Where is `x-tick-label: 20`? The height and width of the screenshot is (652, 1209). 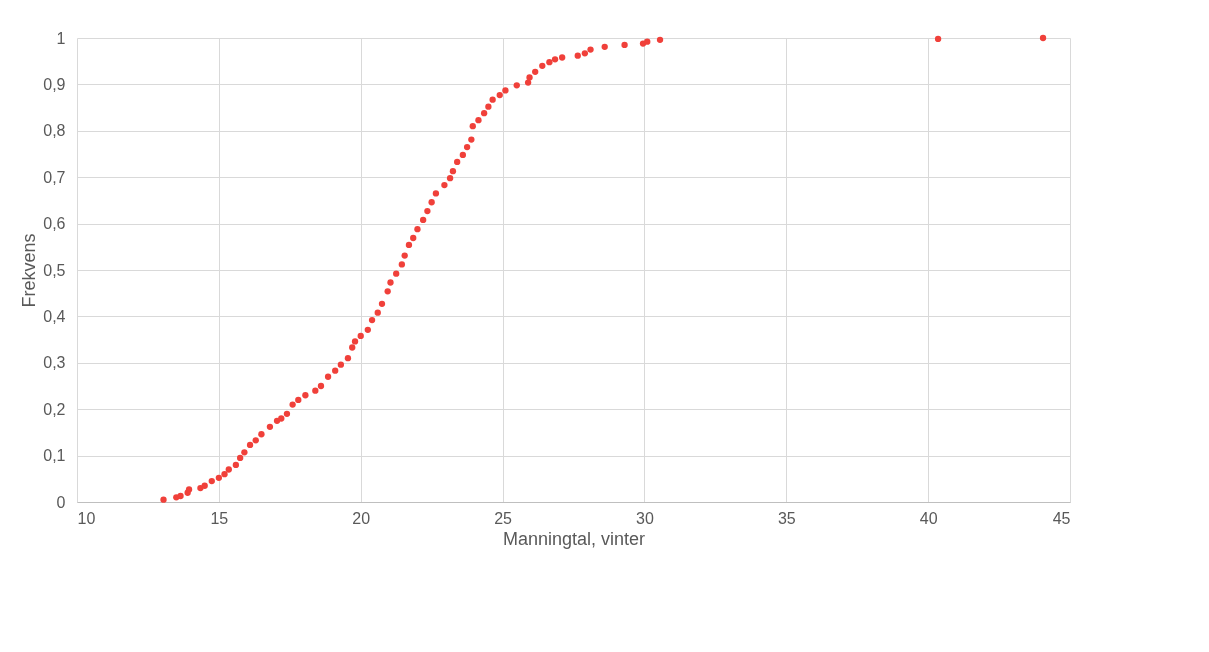 x-tick-label: 20 is located at coordinates (361, 518).